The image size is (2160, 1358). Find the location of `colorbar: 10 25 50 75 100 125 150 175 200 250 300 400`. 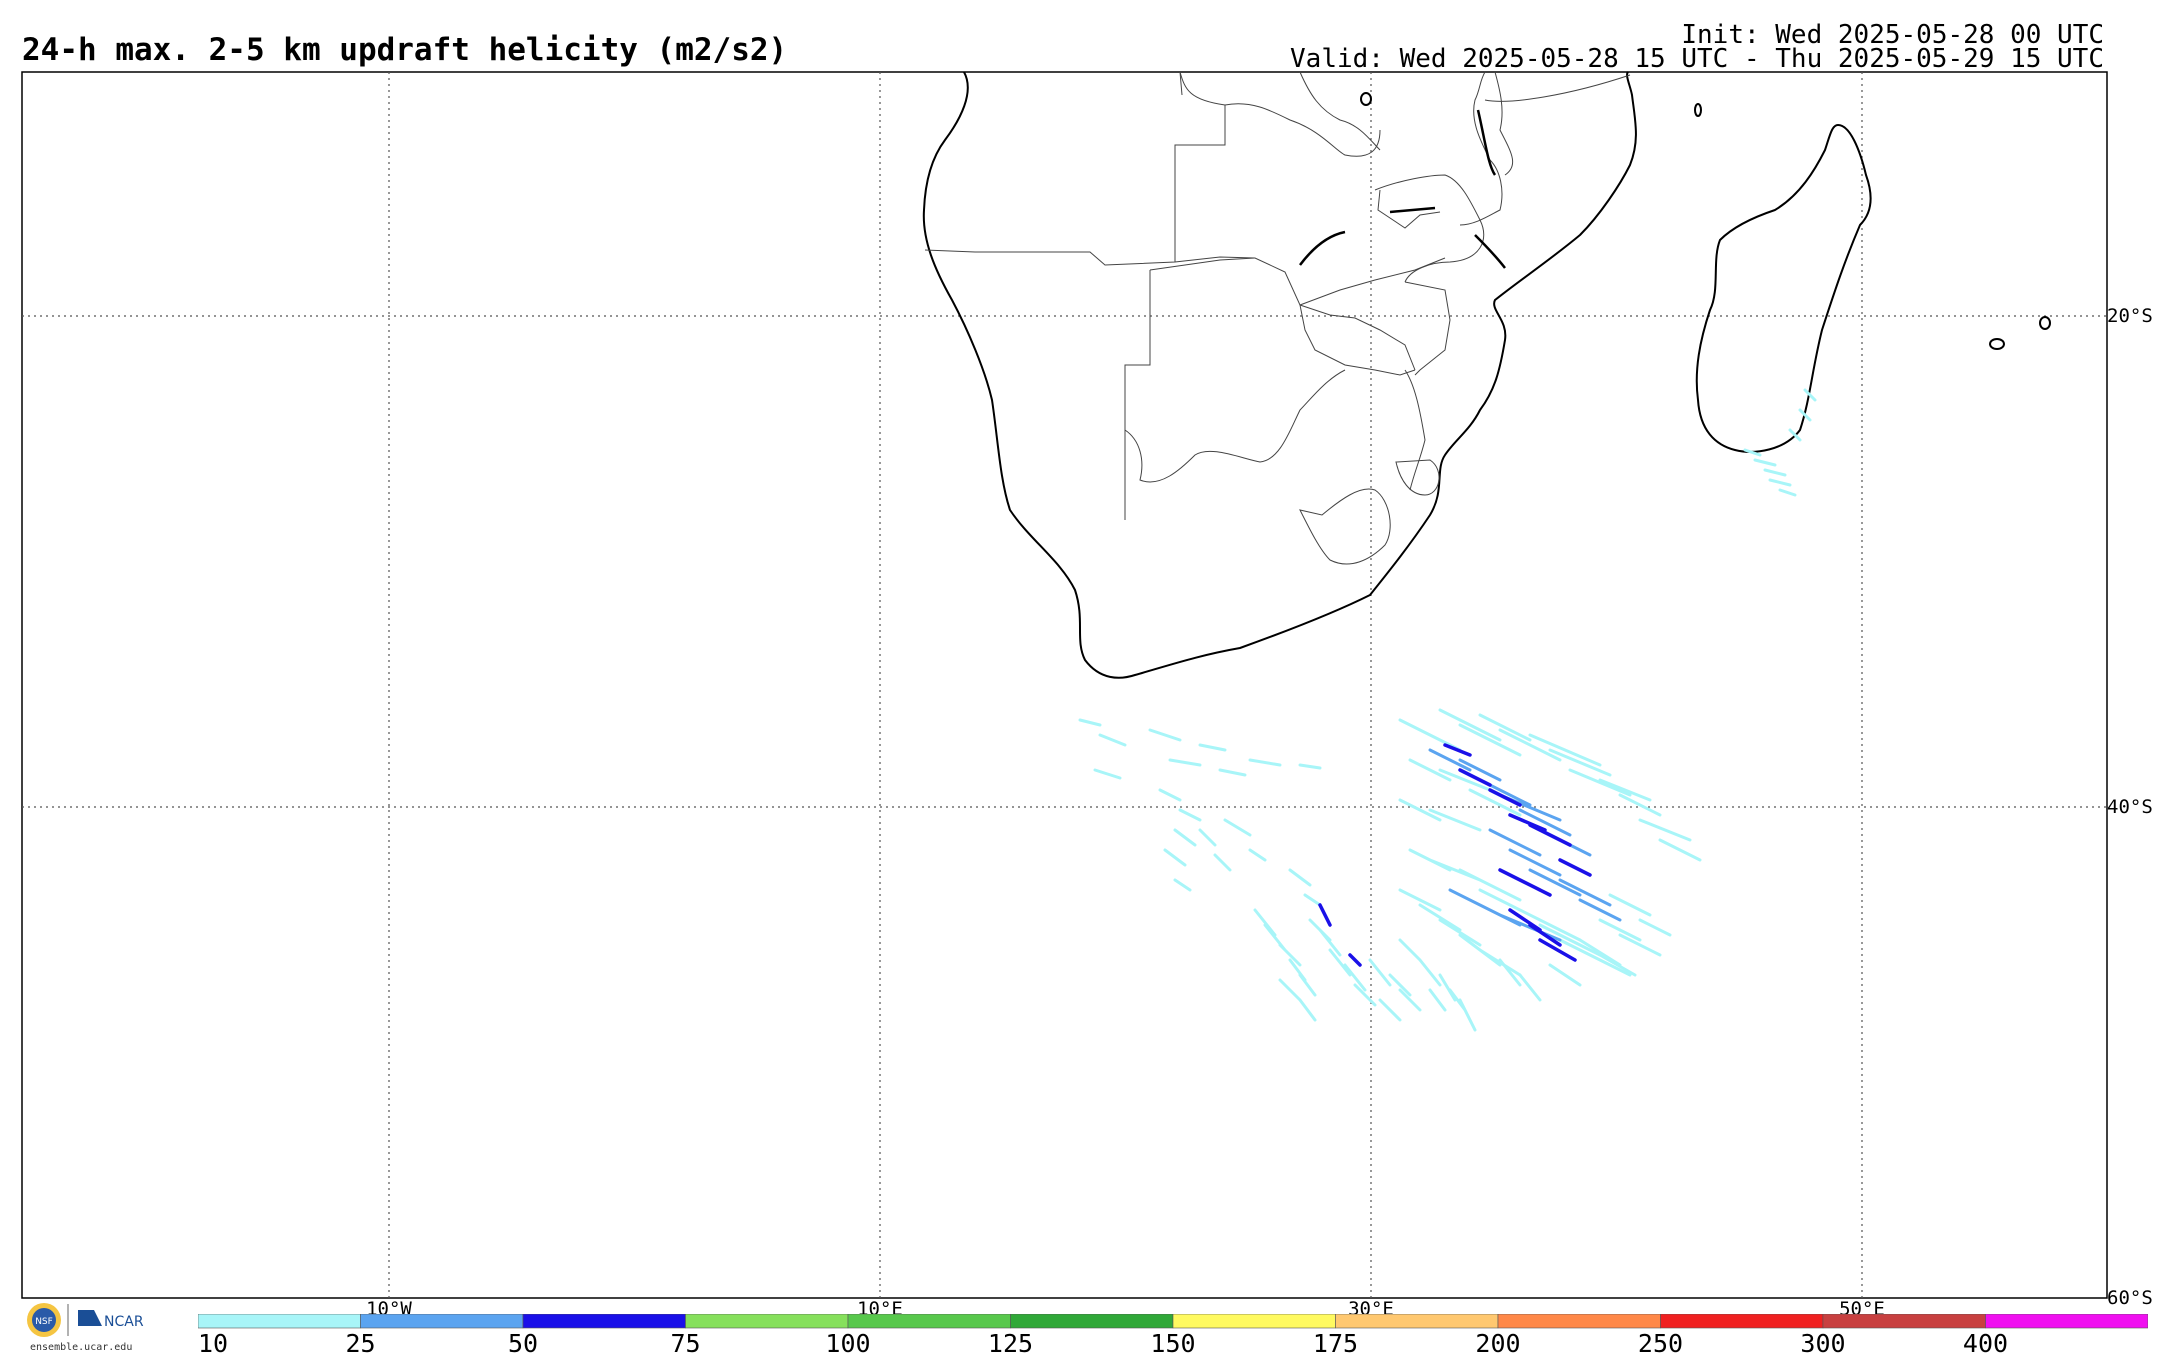

colorbar: 10 25 50 75 100 125 150 175 200 250 300 400 is located at coordinates (1173, 1334).